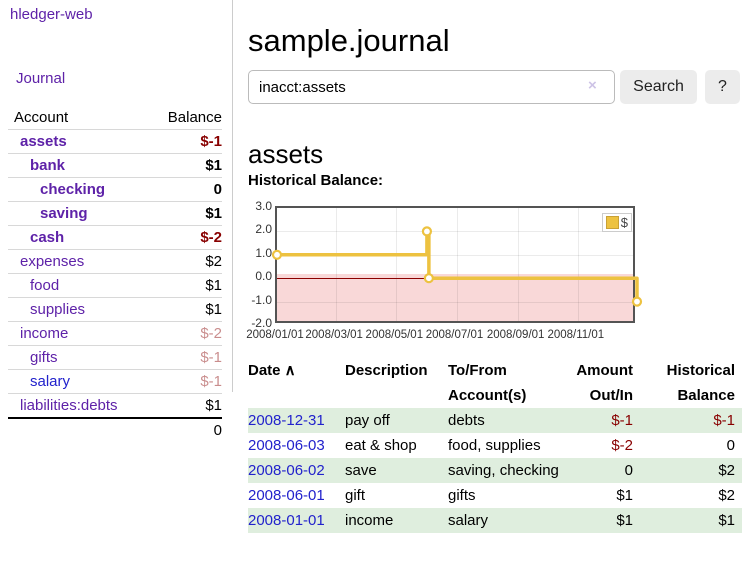 Image resolution: width=742 pixels, height=582 pixels. I want to click on account-link: expenses, so click(52, 261).